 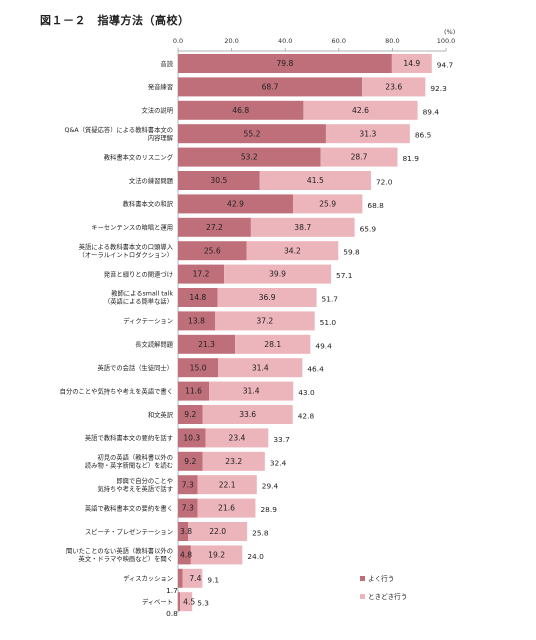 What do you see at coordinates (172, 613) in the screenshot?
I see `value-label-often: 0.8` at bounding box center [172, 613].